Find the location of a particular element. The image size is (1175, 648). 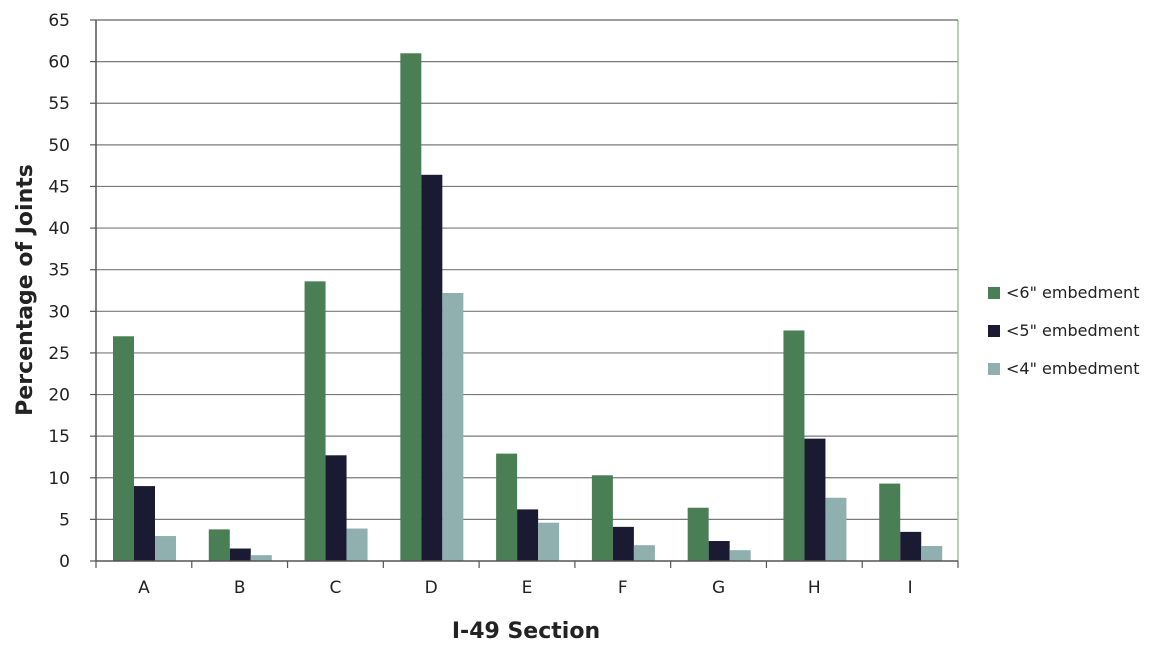

legend-label: <4" embedment is located at coordinates (1072, 368).